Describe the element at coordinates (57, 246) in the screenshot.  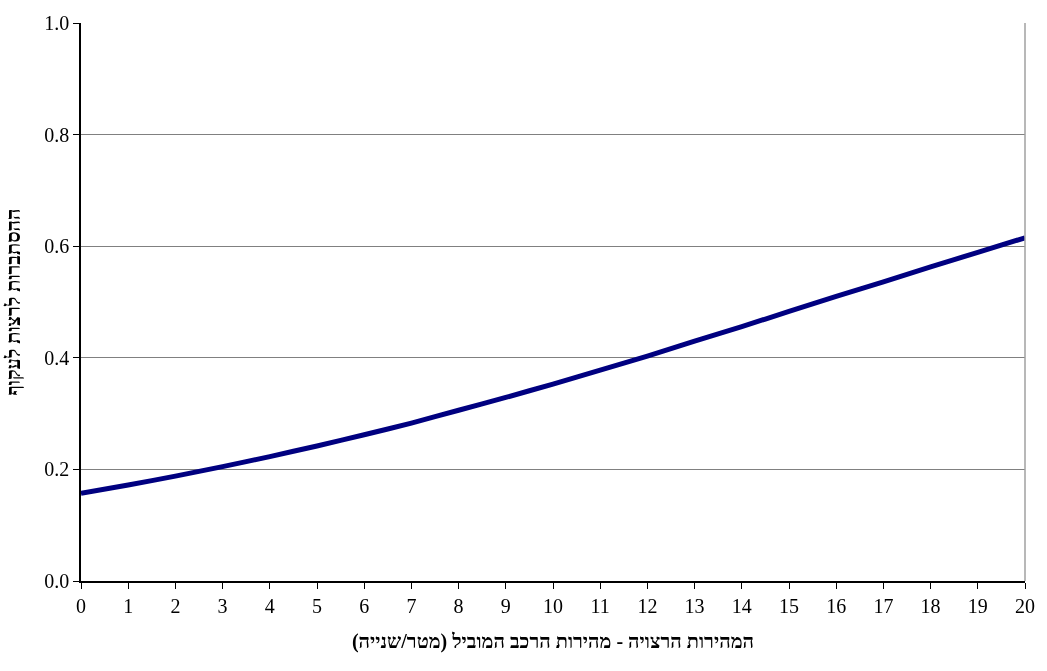
I see `y-tick-label: 0.6` at that location.